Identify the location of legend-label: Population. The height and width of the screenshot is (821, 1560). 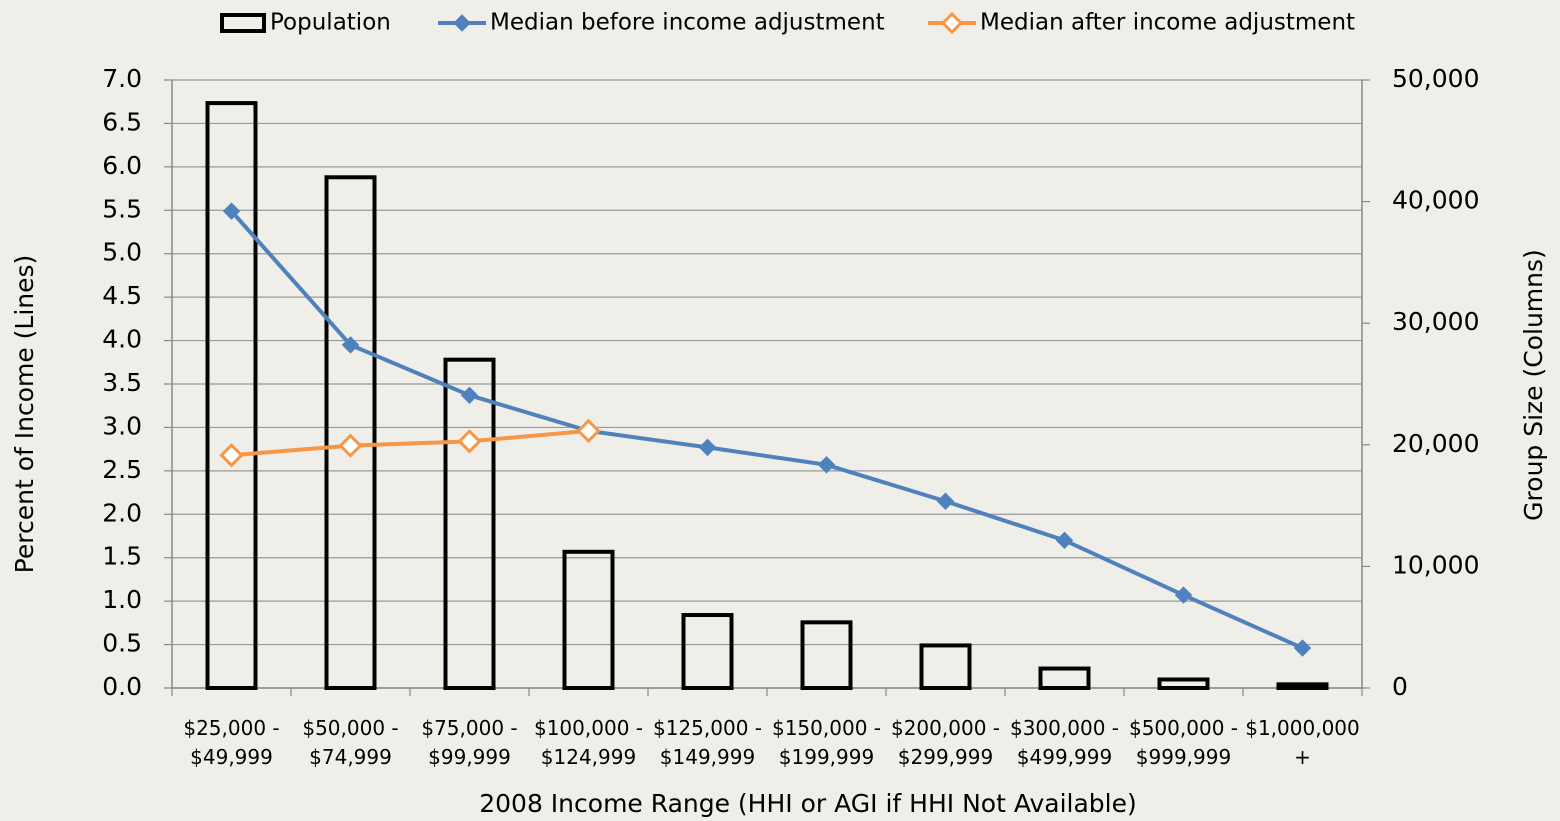
(330, 23).